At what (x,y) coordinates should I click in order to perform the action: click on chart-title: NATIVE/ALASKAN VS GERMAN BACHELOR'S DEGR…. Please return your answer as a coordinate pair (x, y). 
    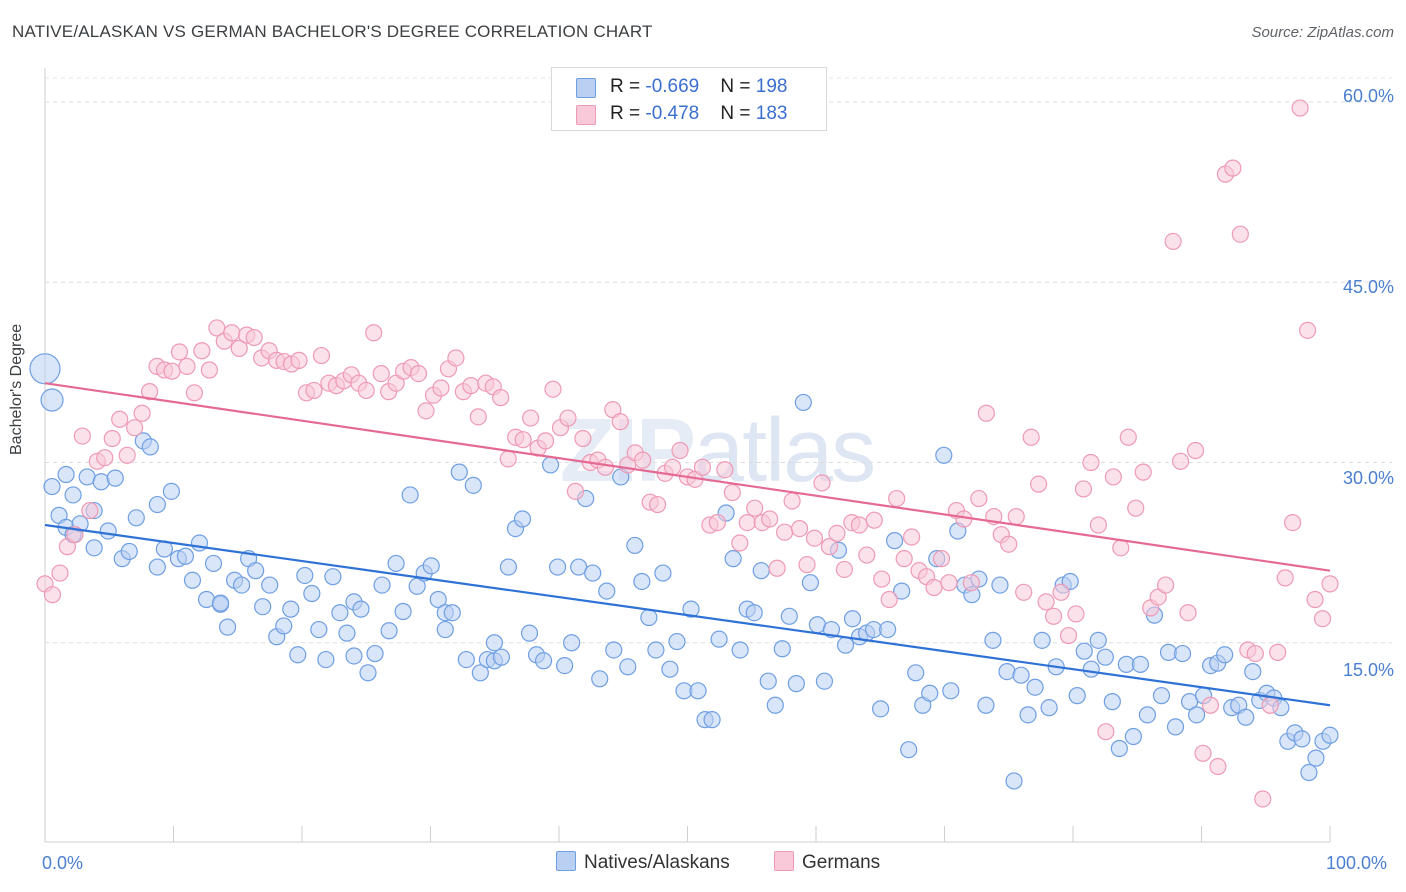
    Looking at the image, I should click on (332, 31).